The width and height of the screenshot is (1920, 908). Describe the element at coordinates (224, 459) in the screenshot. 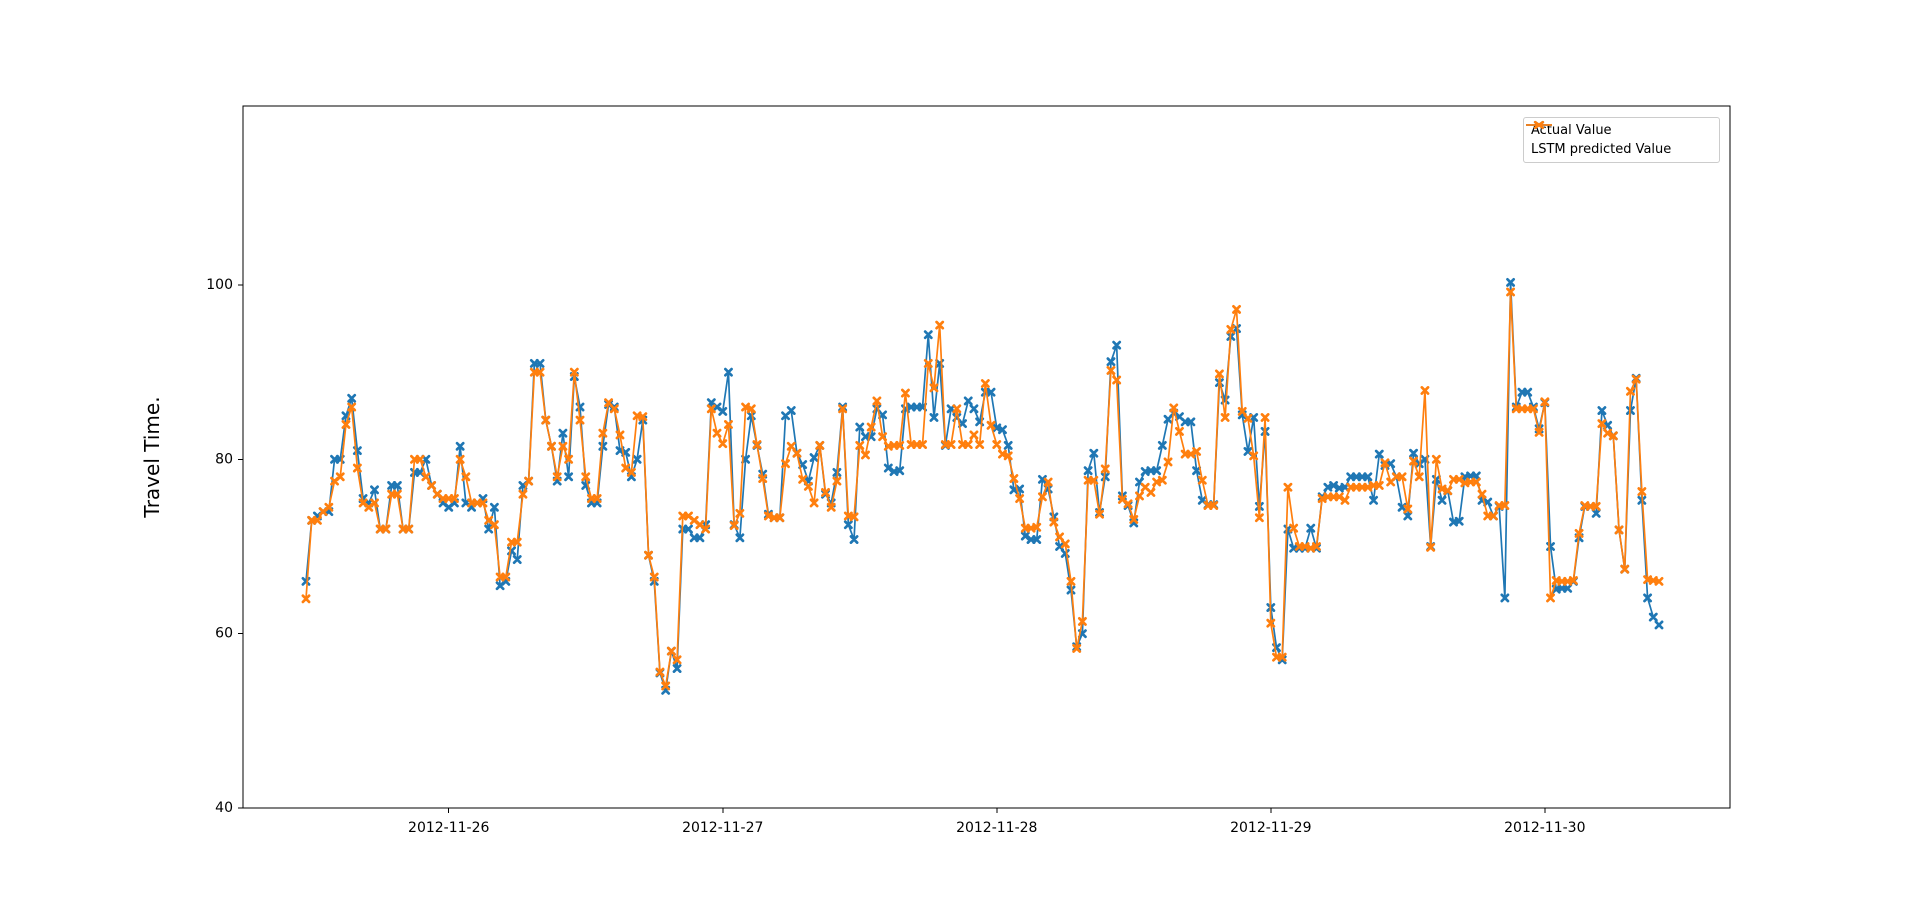

I see `y-tick-label: 80` at that location.